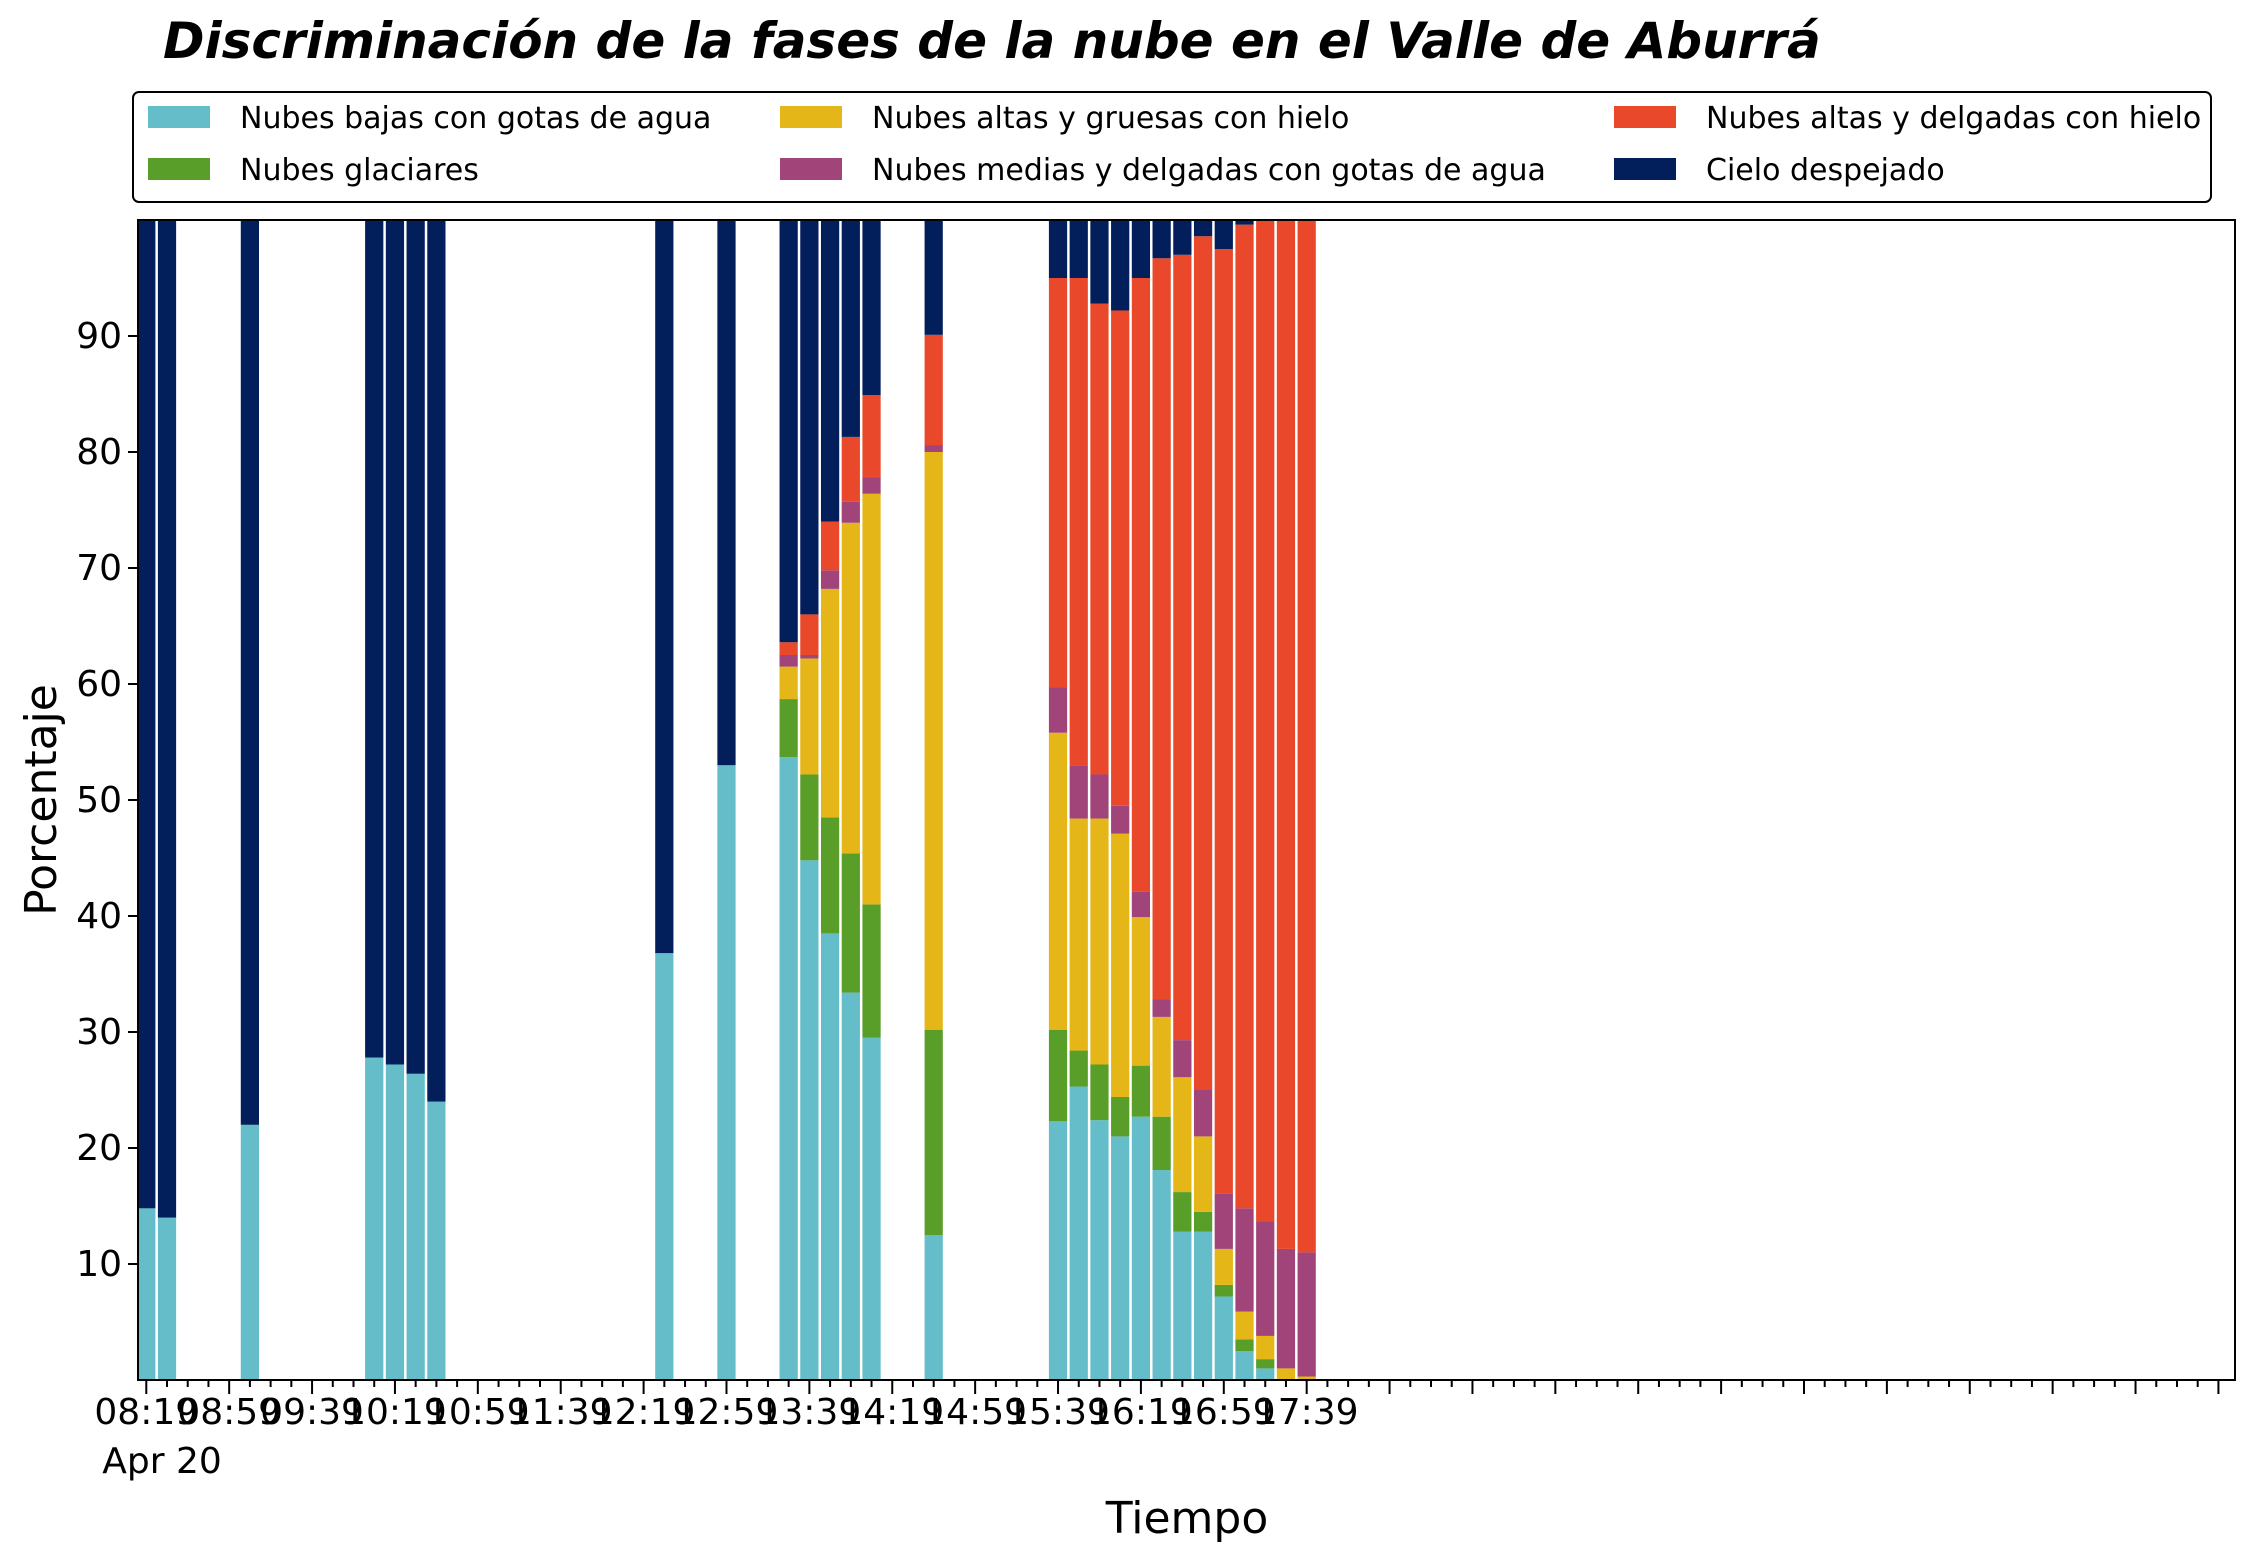 The image size is (2244, 1559). What do you see at coordinates (99, 336) in the screenshot?
I see `y-tick-label: 90` at bounding box center [99, 336].